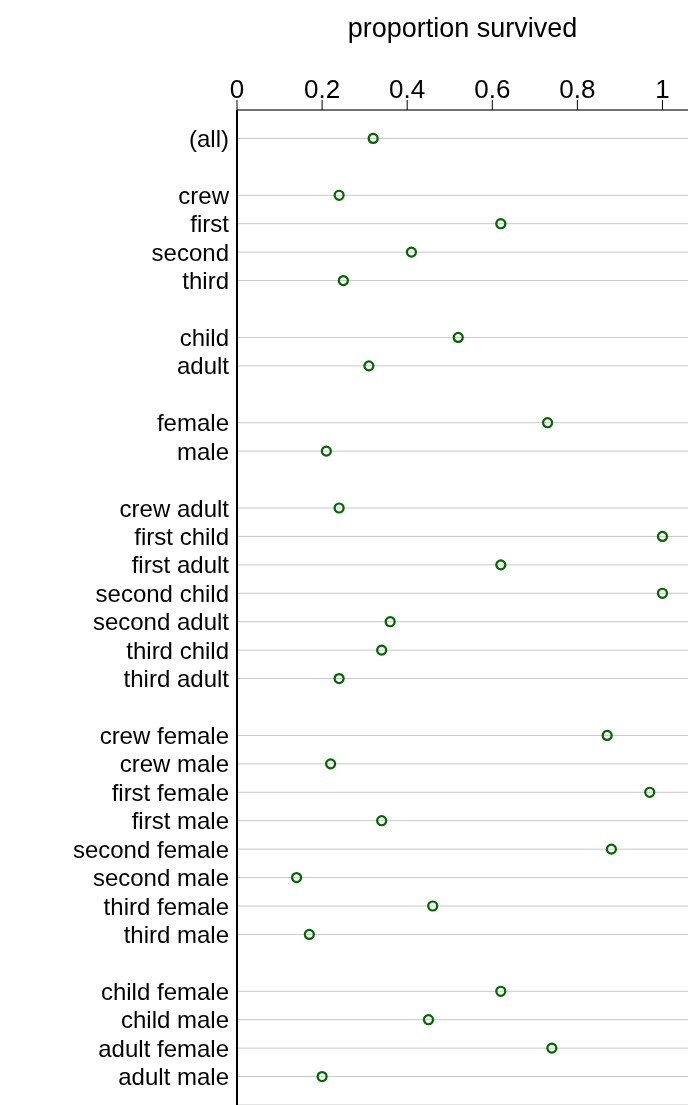 The height and width of the screenshot is (1105, 688). Describe the element at coordinates (181, 536) in the screenshot. I see `y-tick-label: first child` at that location.